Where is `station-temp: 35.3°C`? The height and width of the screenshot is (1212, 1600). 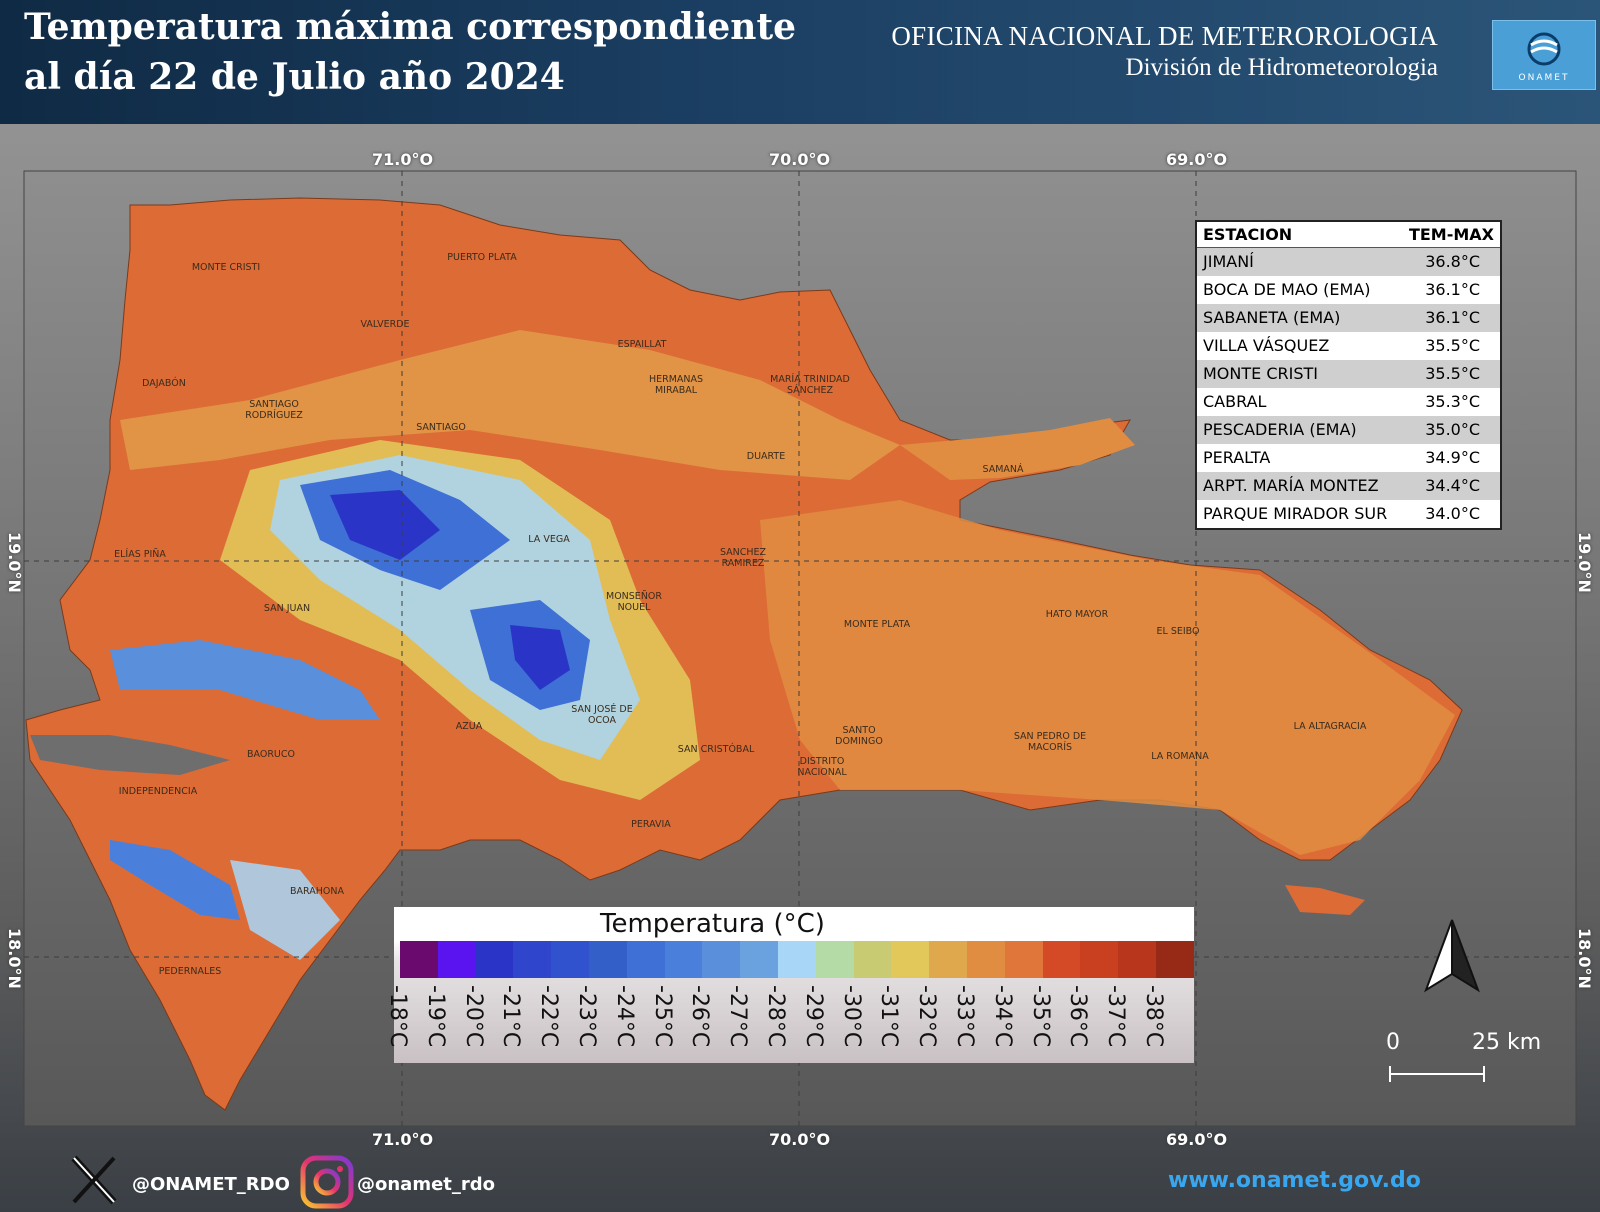
station-temp: 35.3°C is located at coordinates (1452, 401).